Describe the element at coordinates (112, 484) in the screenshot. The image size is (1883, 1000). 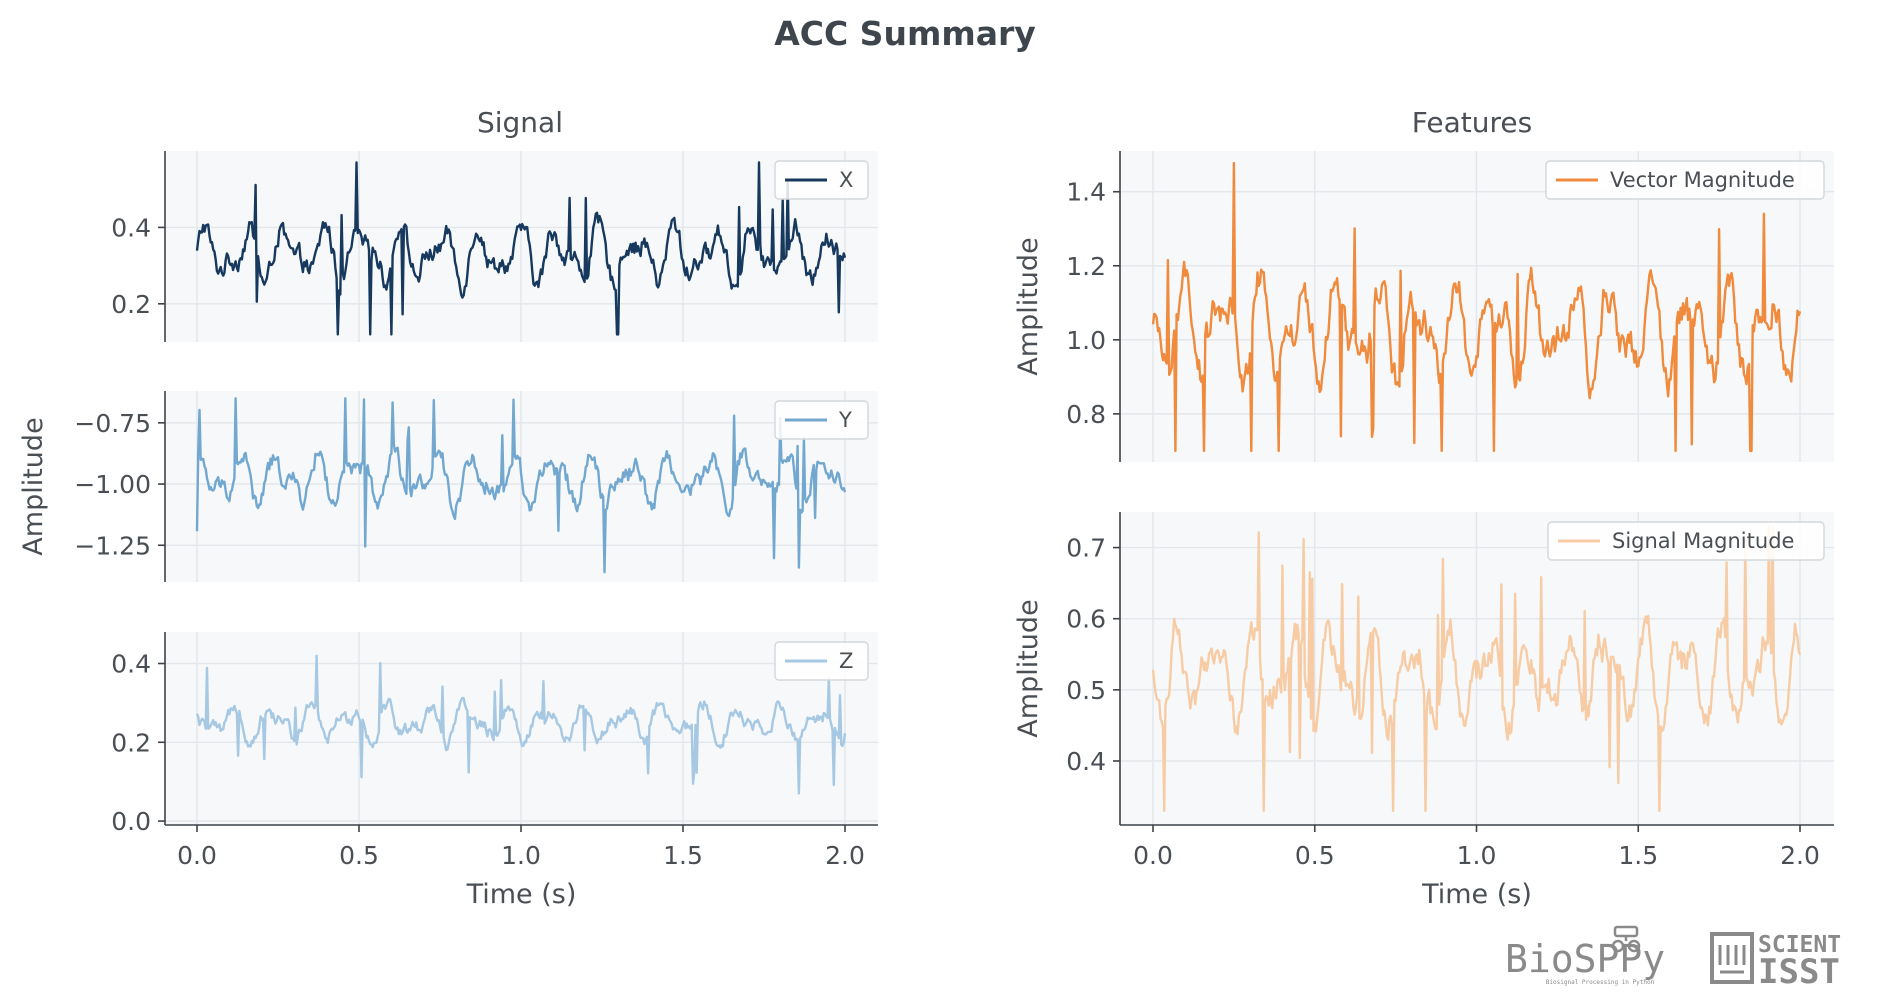
I see `y-tick-label: −1.00` at that location.